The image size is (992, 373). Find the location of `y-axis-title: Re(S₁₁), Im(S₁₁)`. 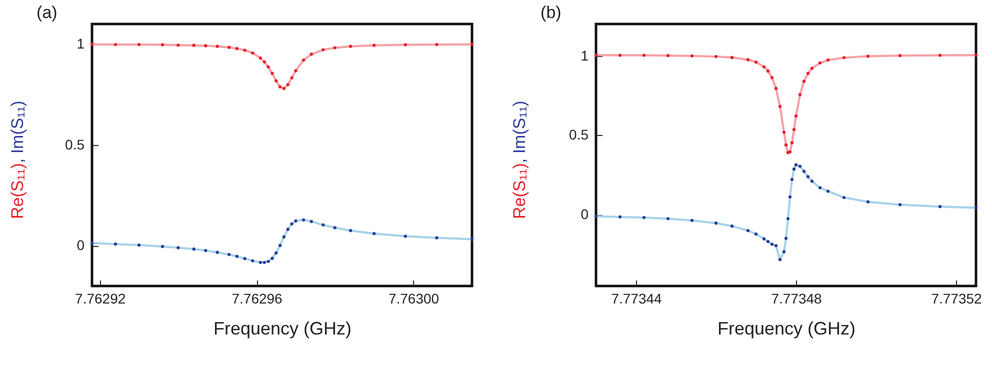

y-axis-title: Re(S₁₁), Im(S₁₁) is located at coordinates (17, 160).